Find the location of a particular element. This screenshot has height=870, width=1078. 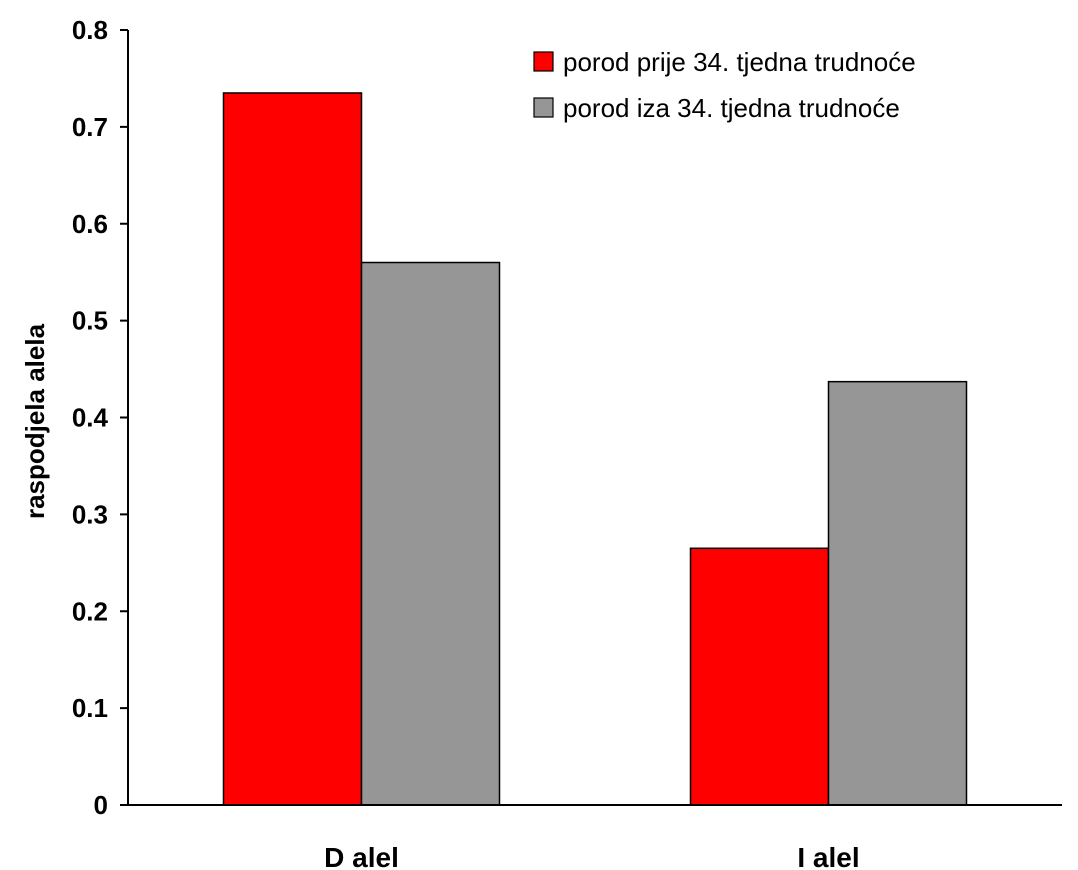

y-tick-label: 0.1 is located at coordinates (90, 708).